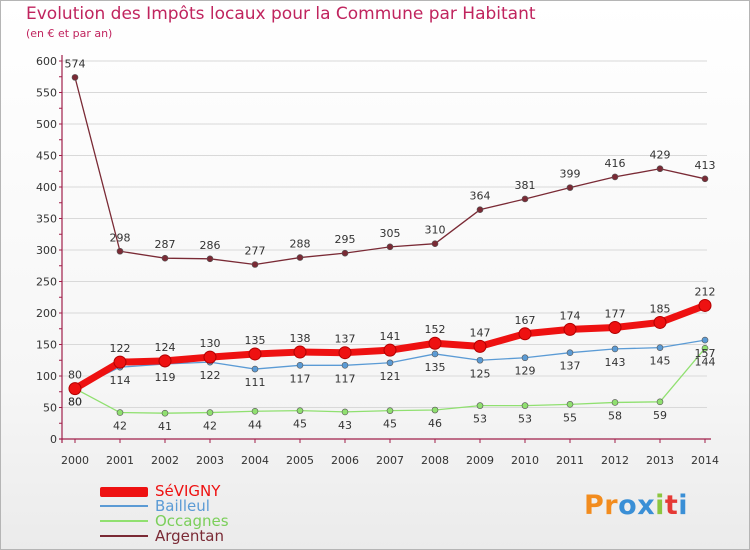 This screenshot has width=750, height=550. Describe the element at coordinates (525, 185) in the screenshot. I see `data-label: 381` at that location.